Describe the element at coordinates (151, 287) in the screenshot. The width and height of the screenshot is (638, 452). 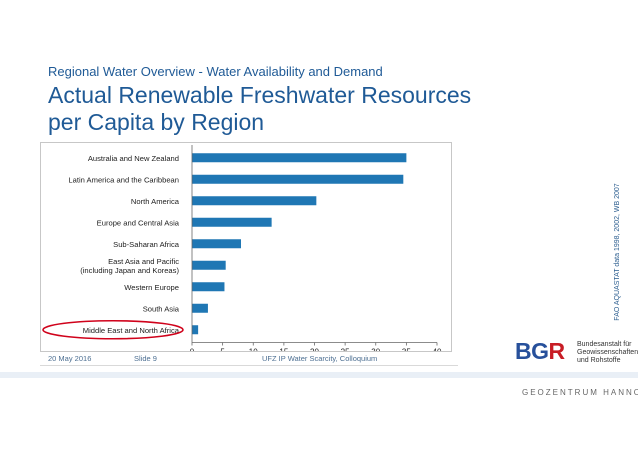
I see `category-label: Western Europe` at that location.